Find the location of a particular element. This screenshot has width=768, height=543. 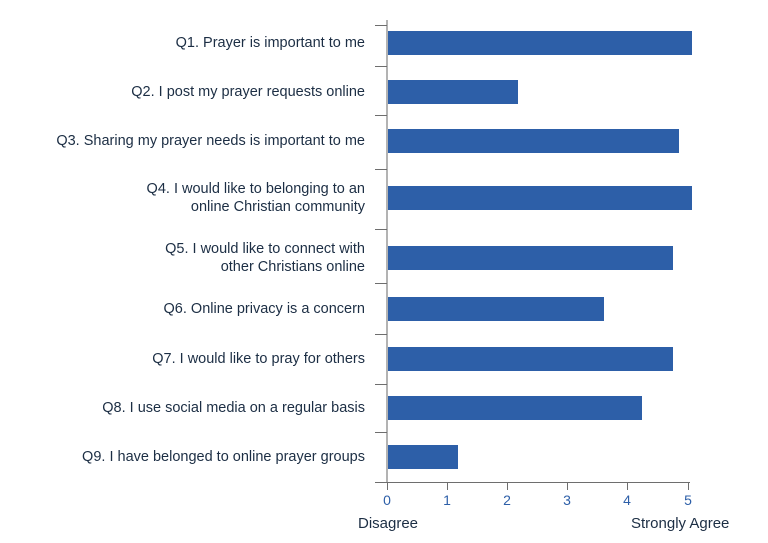

y-axis-line is located at coordinates (387, 251).